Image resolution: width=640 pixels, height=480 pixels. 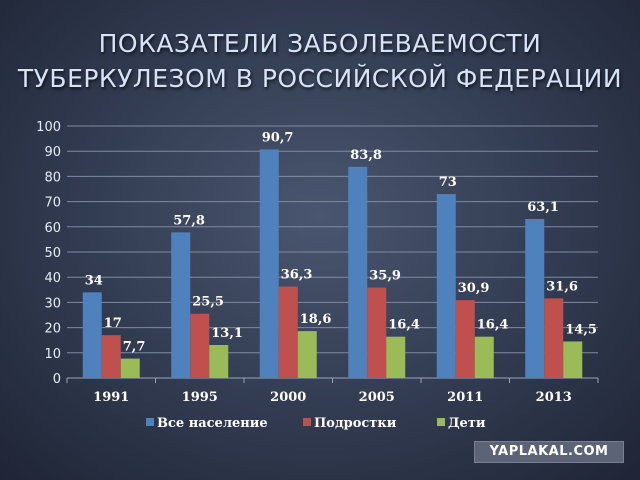 I want to click on legend-label: Дети, so click(x=467, y=423).